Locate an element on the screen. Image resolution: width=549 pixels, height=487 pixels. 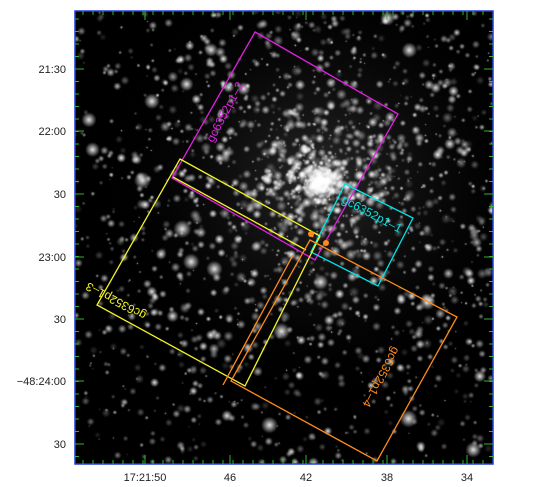
ra-tick-label: 17:21:50 is located at coordinates (145, 478).